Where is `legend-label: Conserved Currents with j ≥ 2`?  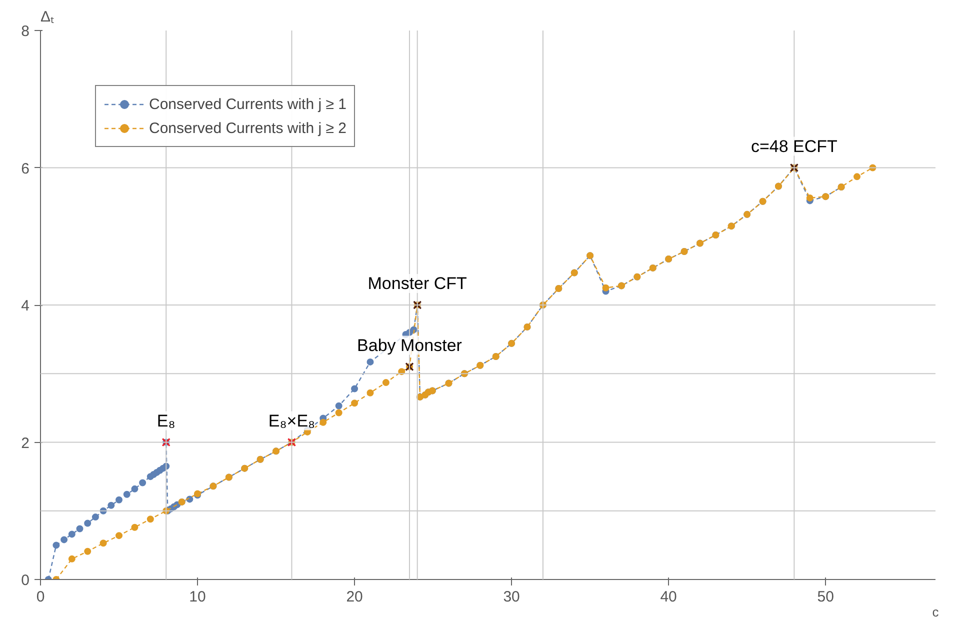 legend-label: Conserved Currents with j ≥ 2 is located at coordinates (247, 128).